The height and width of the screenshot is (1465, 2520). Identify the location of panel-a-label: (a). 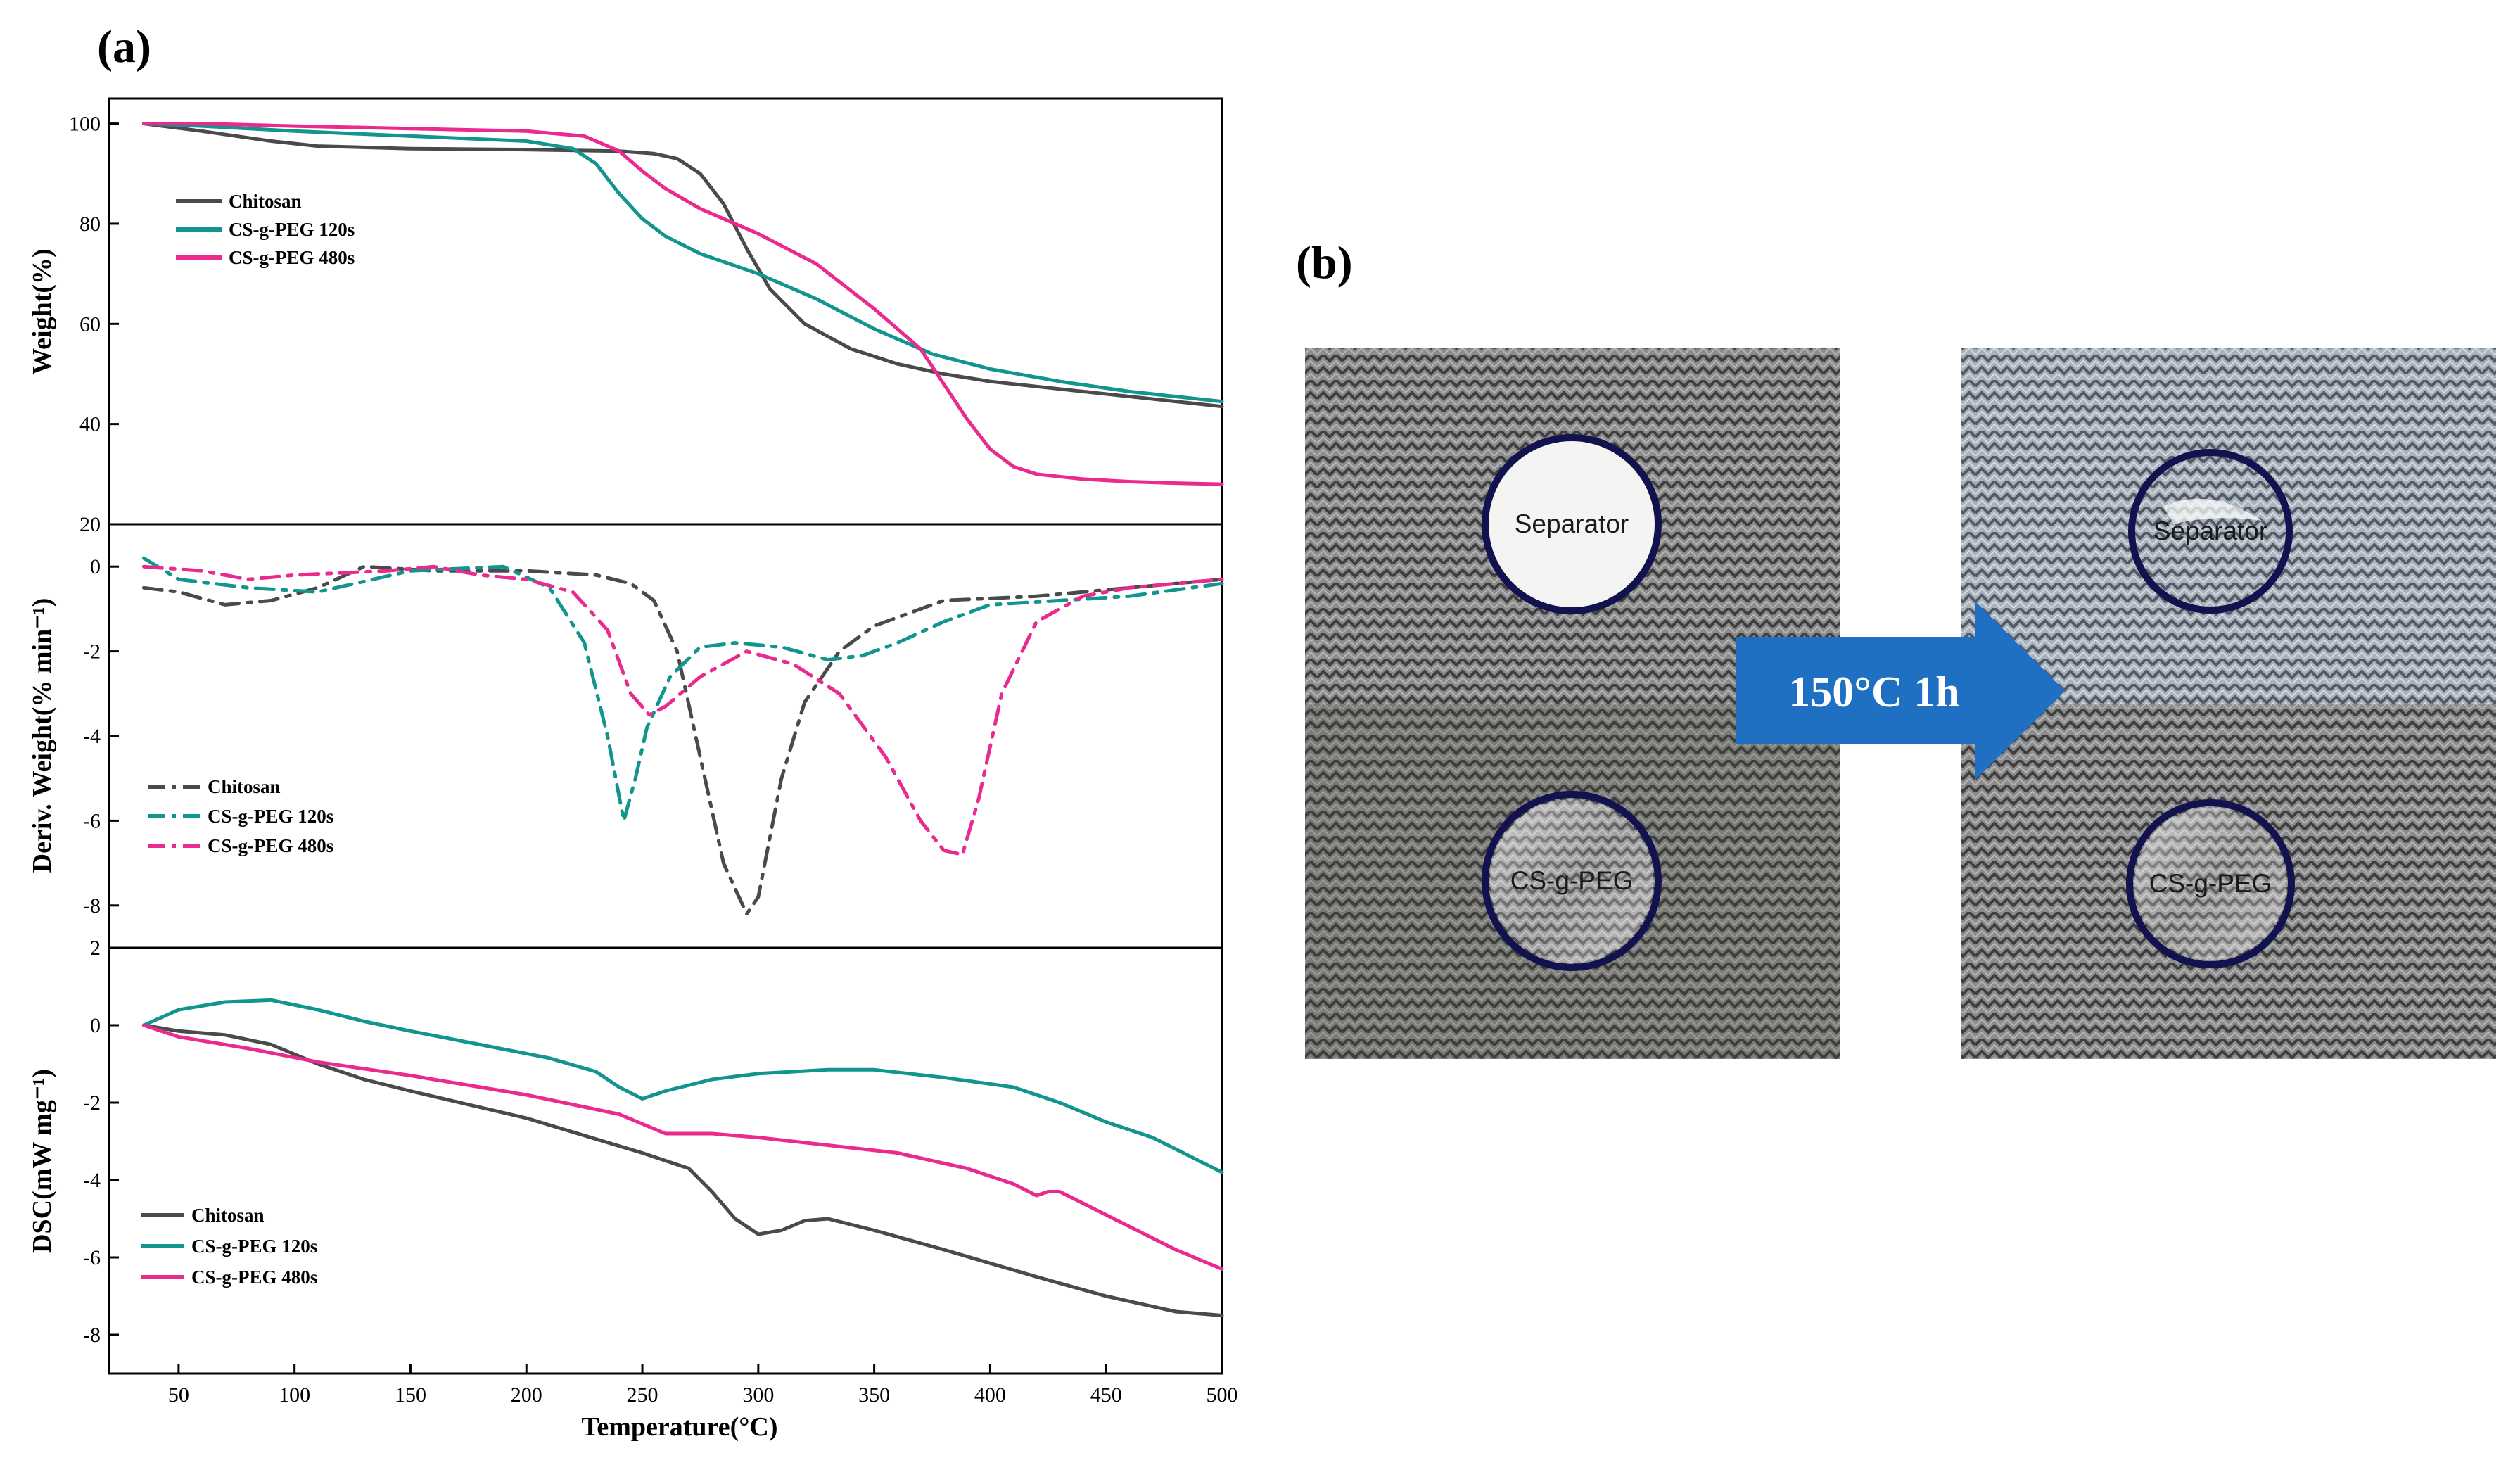
(124, 46).